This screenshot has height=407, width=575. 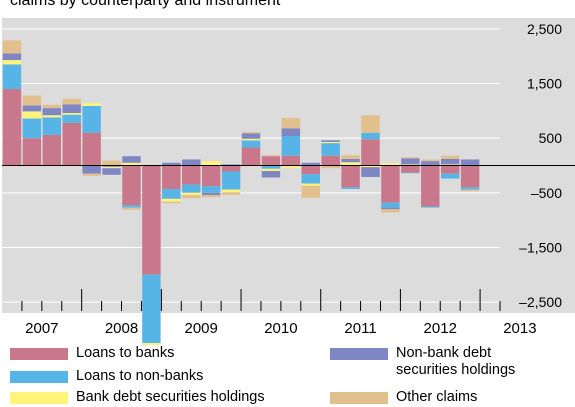 What do you see at coordinates (440, 328) in the screenshot?
I see `x-tick-label: 2012` at bounding box center [440, 328].